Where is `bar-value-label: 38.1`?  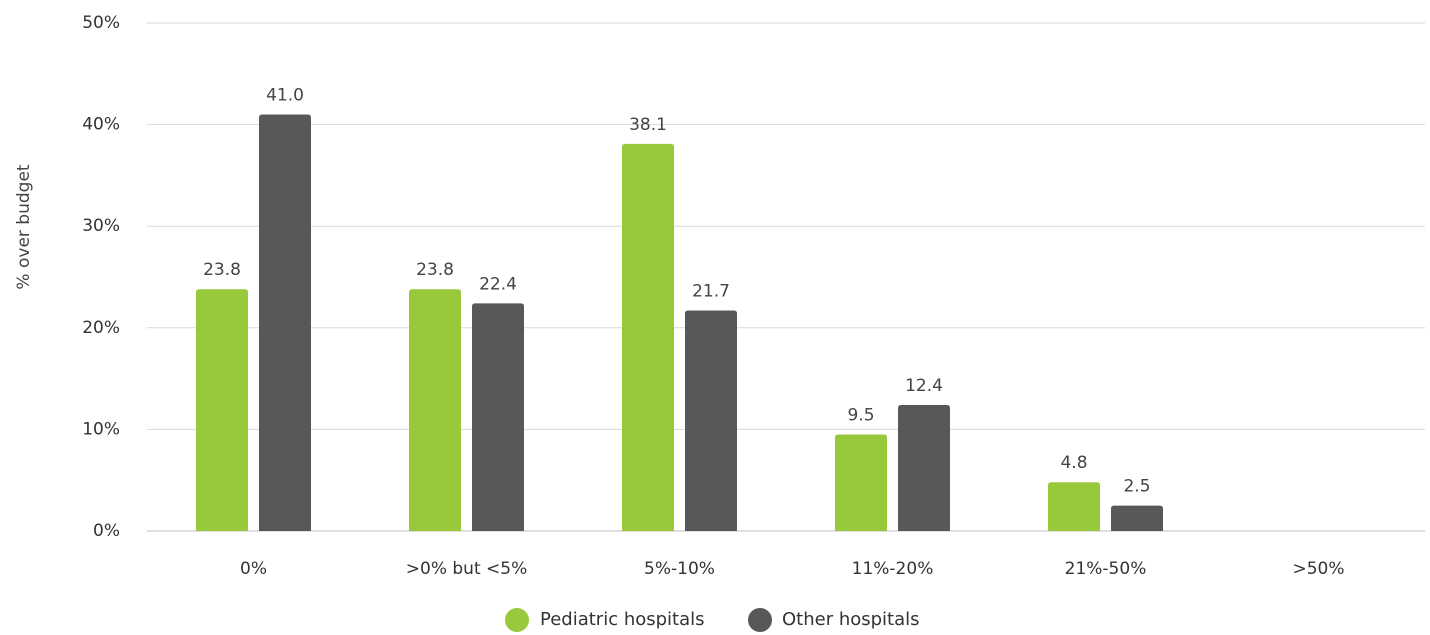
bar-value-label: 38.1 is located at coordinates (648, 125).